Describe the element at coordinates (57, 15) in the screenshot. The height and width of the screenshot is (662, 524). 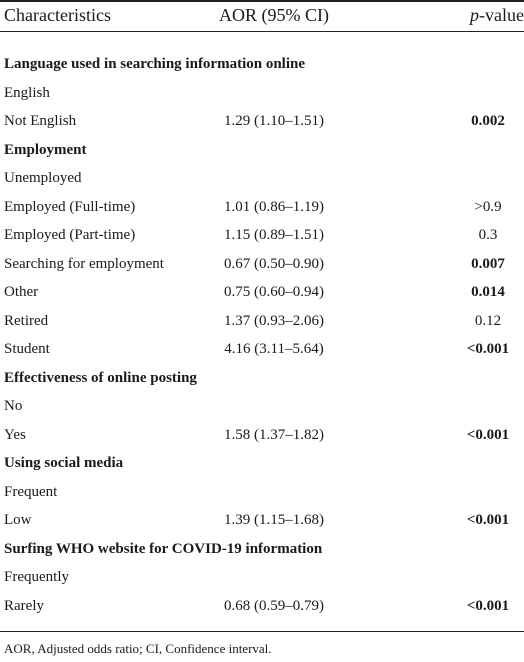
I see `header-characteristics: Characteristics` at that location.